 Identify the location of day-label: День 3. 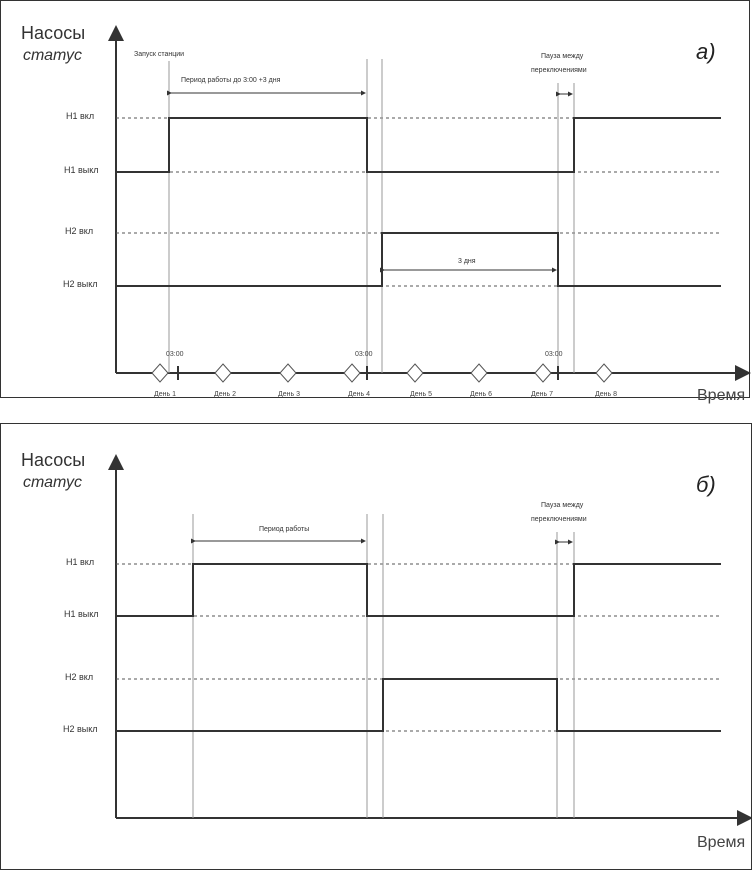
(289, 394).